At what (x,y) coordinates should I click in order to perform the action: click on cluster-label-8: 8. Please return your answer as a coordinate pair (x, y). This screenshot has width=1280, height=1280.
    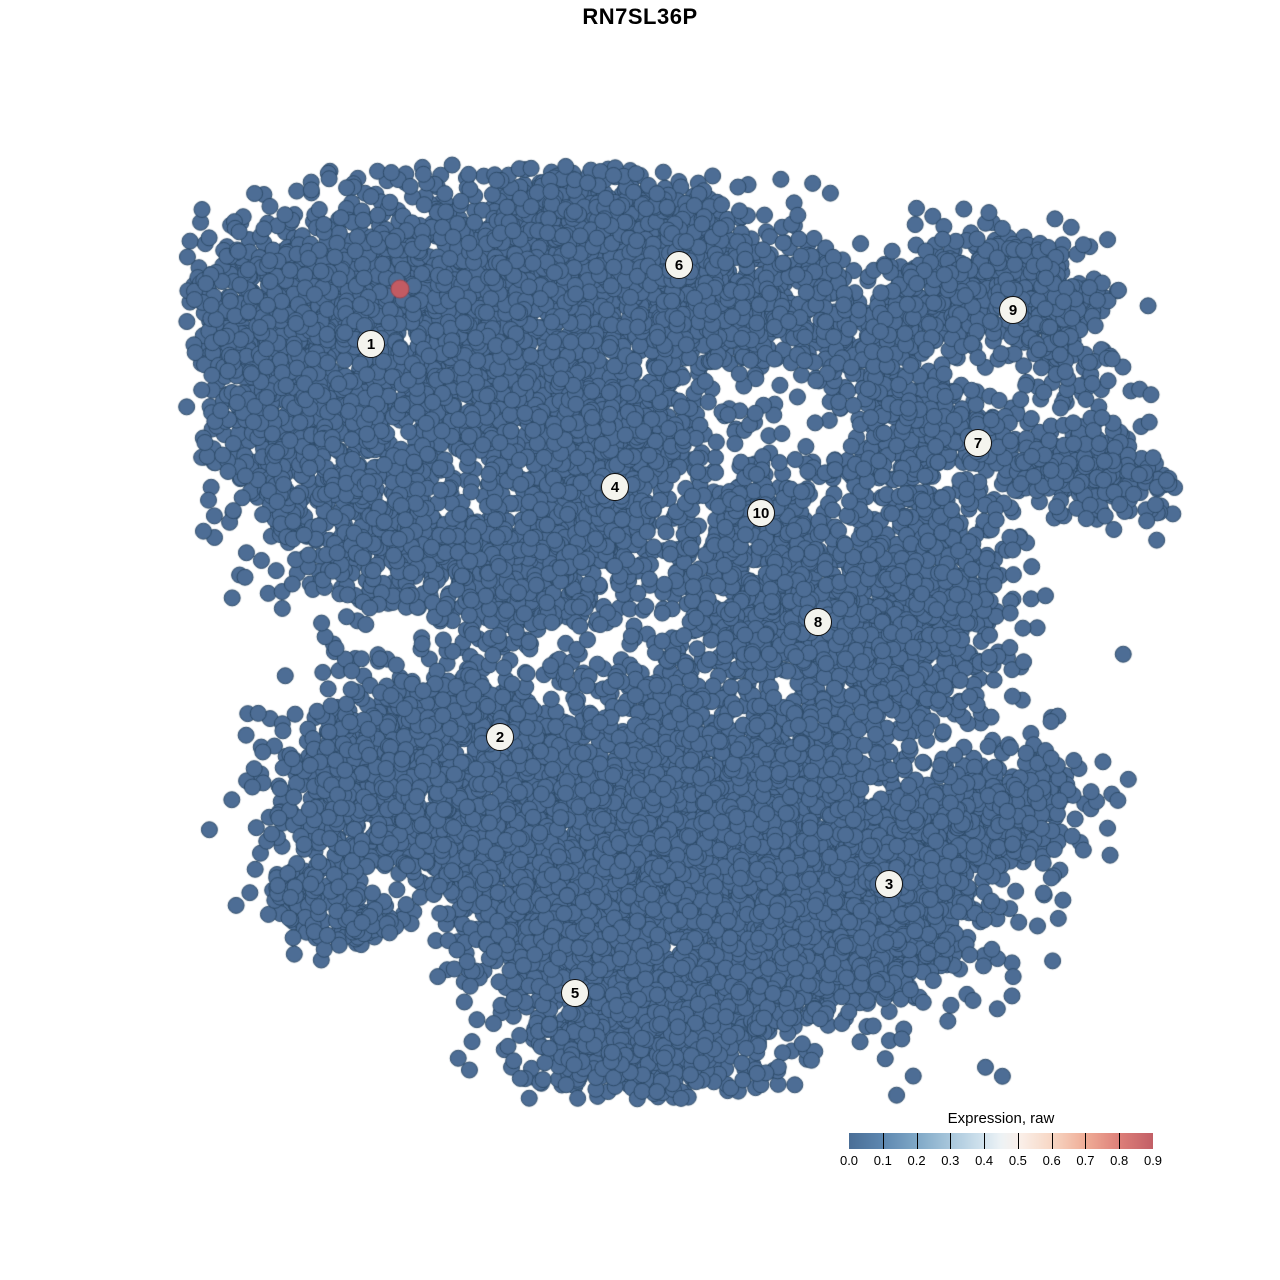
    Looking at the image, I should click on (818, 622).